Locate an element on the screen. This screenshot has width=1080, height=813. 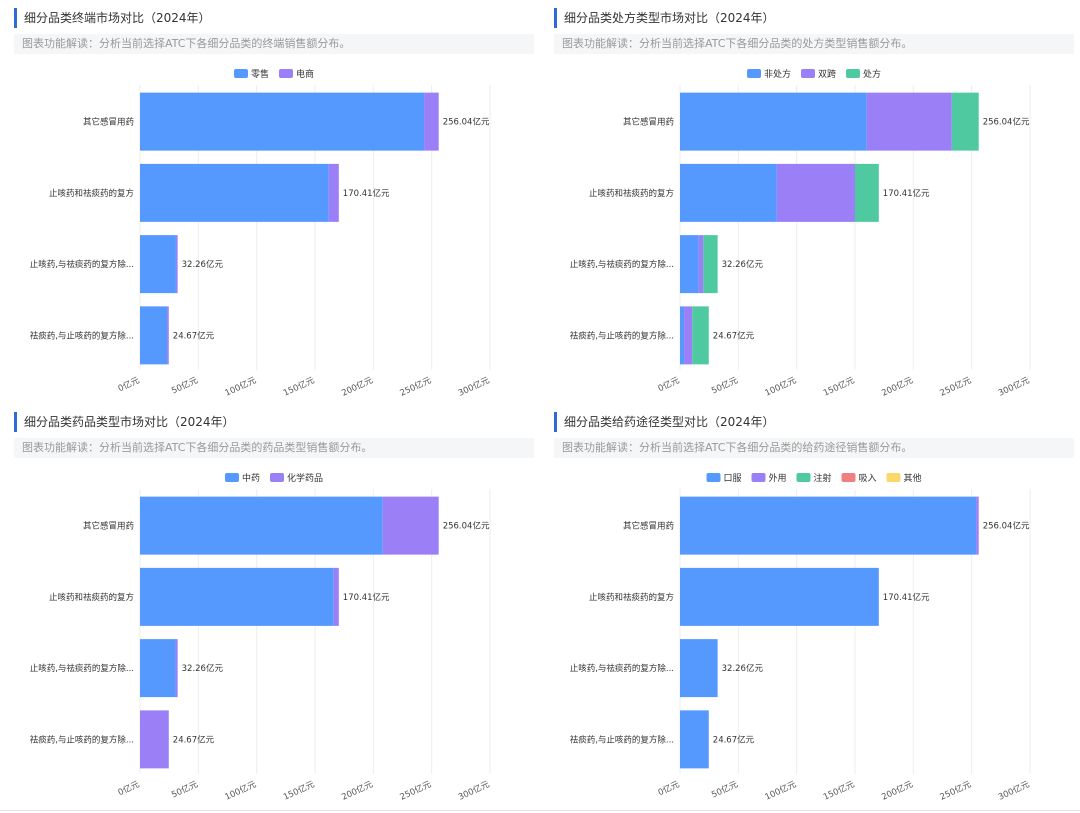
legend-item: 电商 is located at coordinates (296, 74).